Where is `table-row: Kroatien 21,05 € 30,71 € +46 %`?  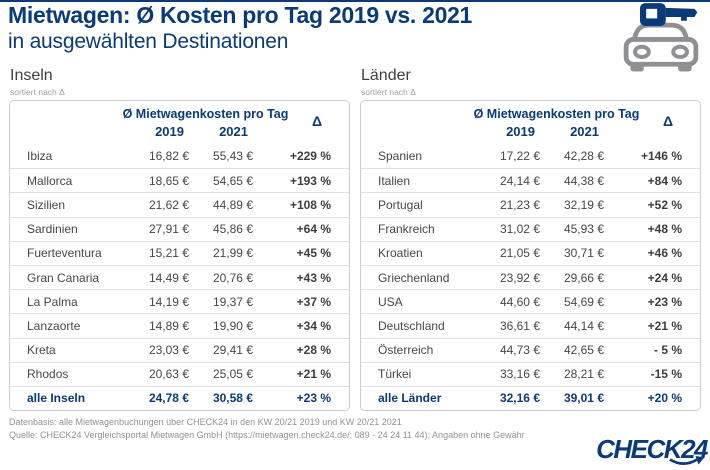
table-row: Kroatien 21,05 € 30,71 € +46 % is located at coordinates (530, 252).